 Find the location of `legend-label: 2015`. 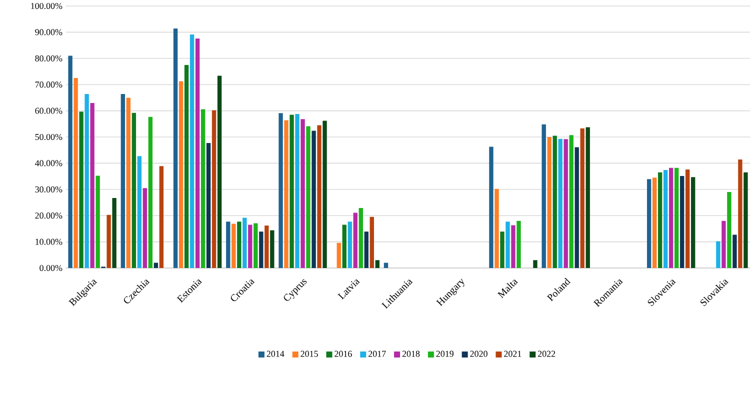

legend-label: 2015 is located at coordinates (309, 353).